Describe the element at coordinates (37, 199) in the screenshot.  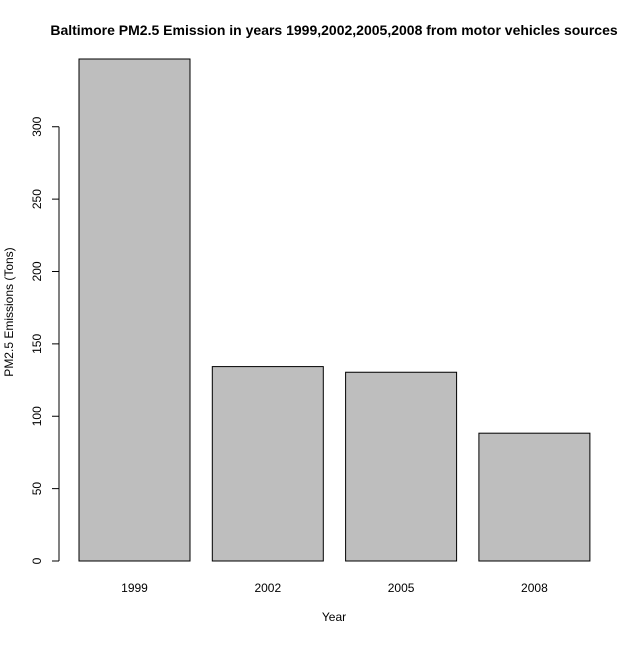
I see `y-tick-label-250: 250` at that location.